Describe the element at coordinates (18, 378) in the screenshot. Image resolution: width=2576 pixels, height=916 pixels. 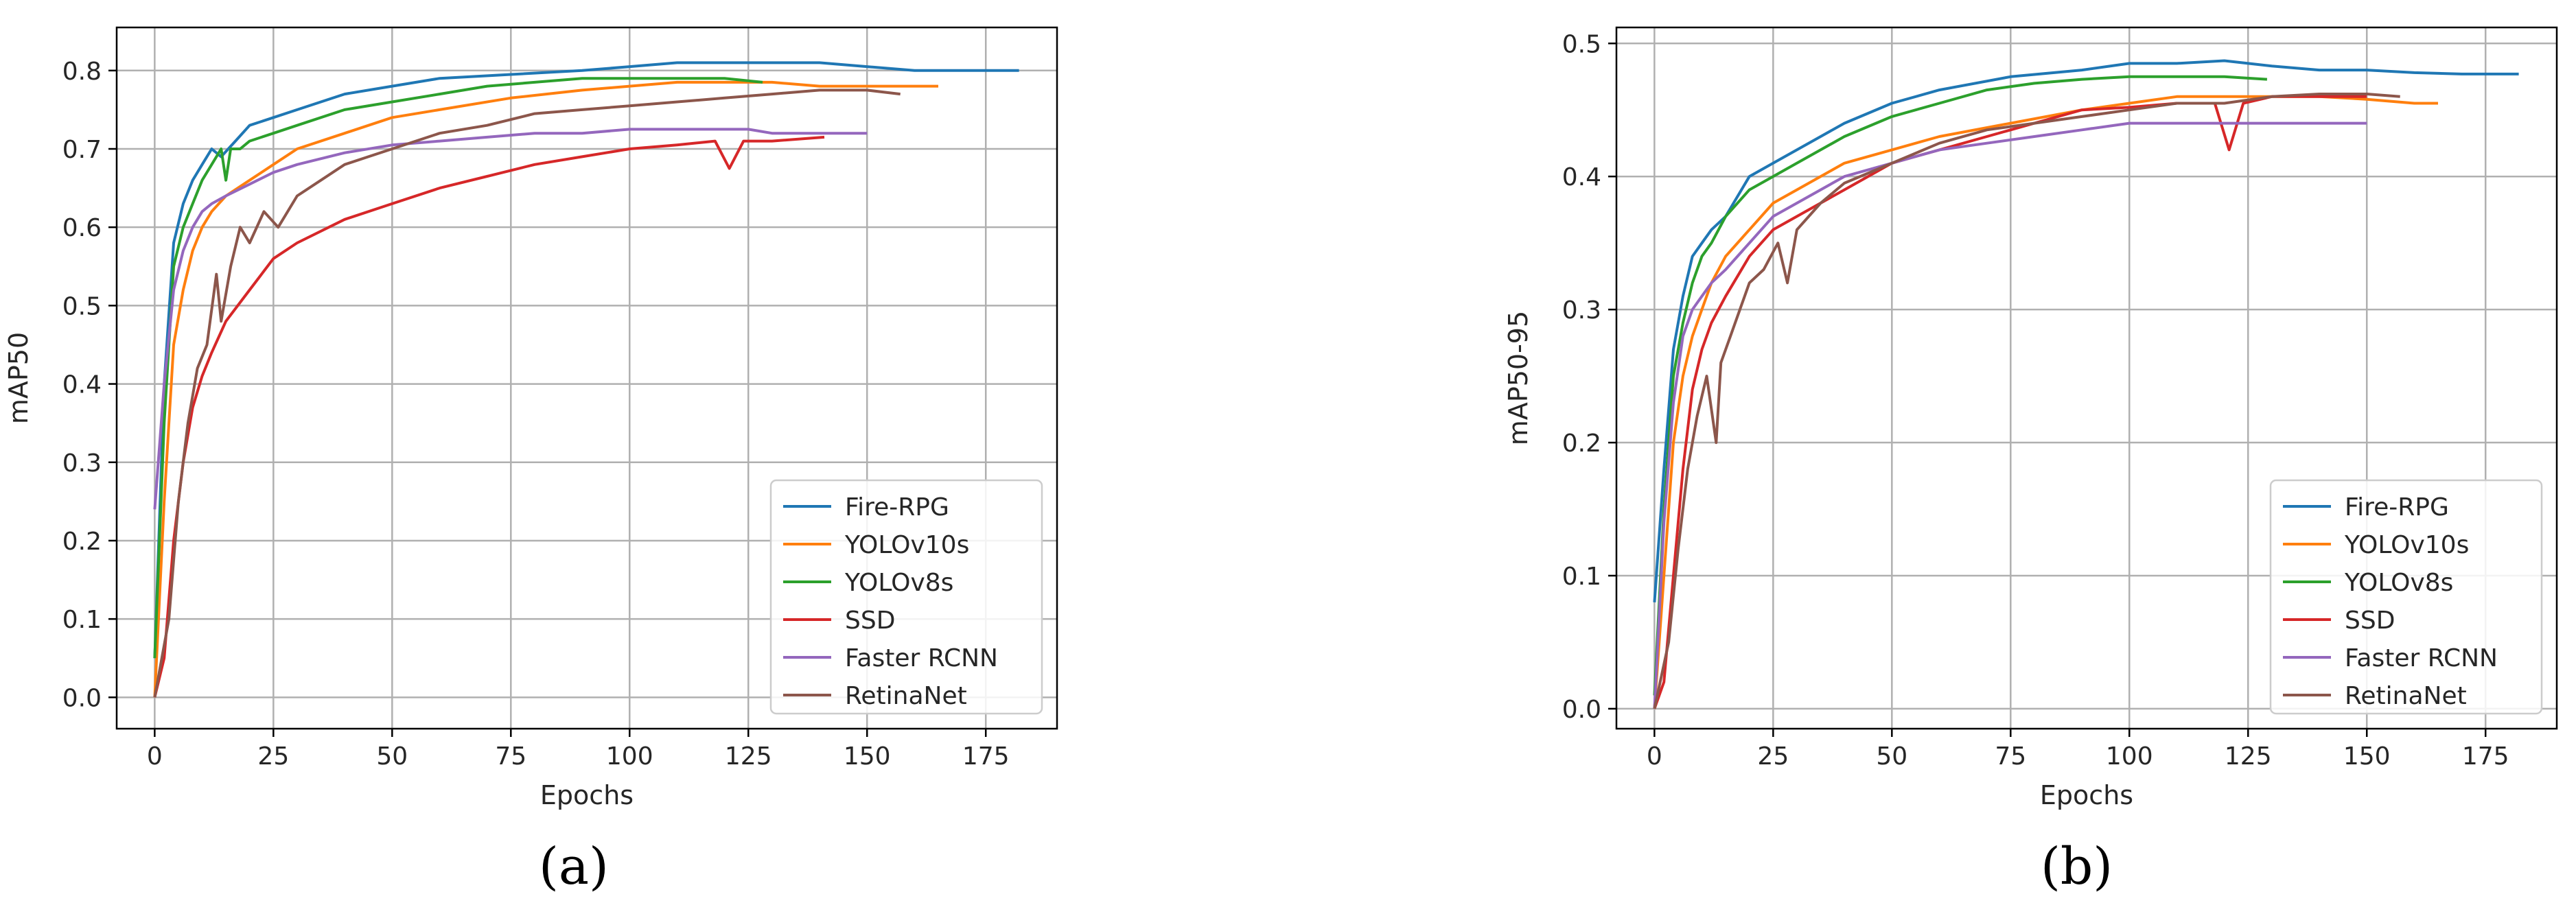
I see `y-axis-label: mAP50` at that location.